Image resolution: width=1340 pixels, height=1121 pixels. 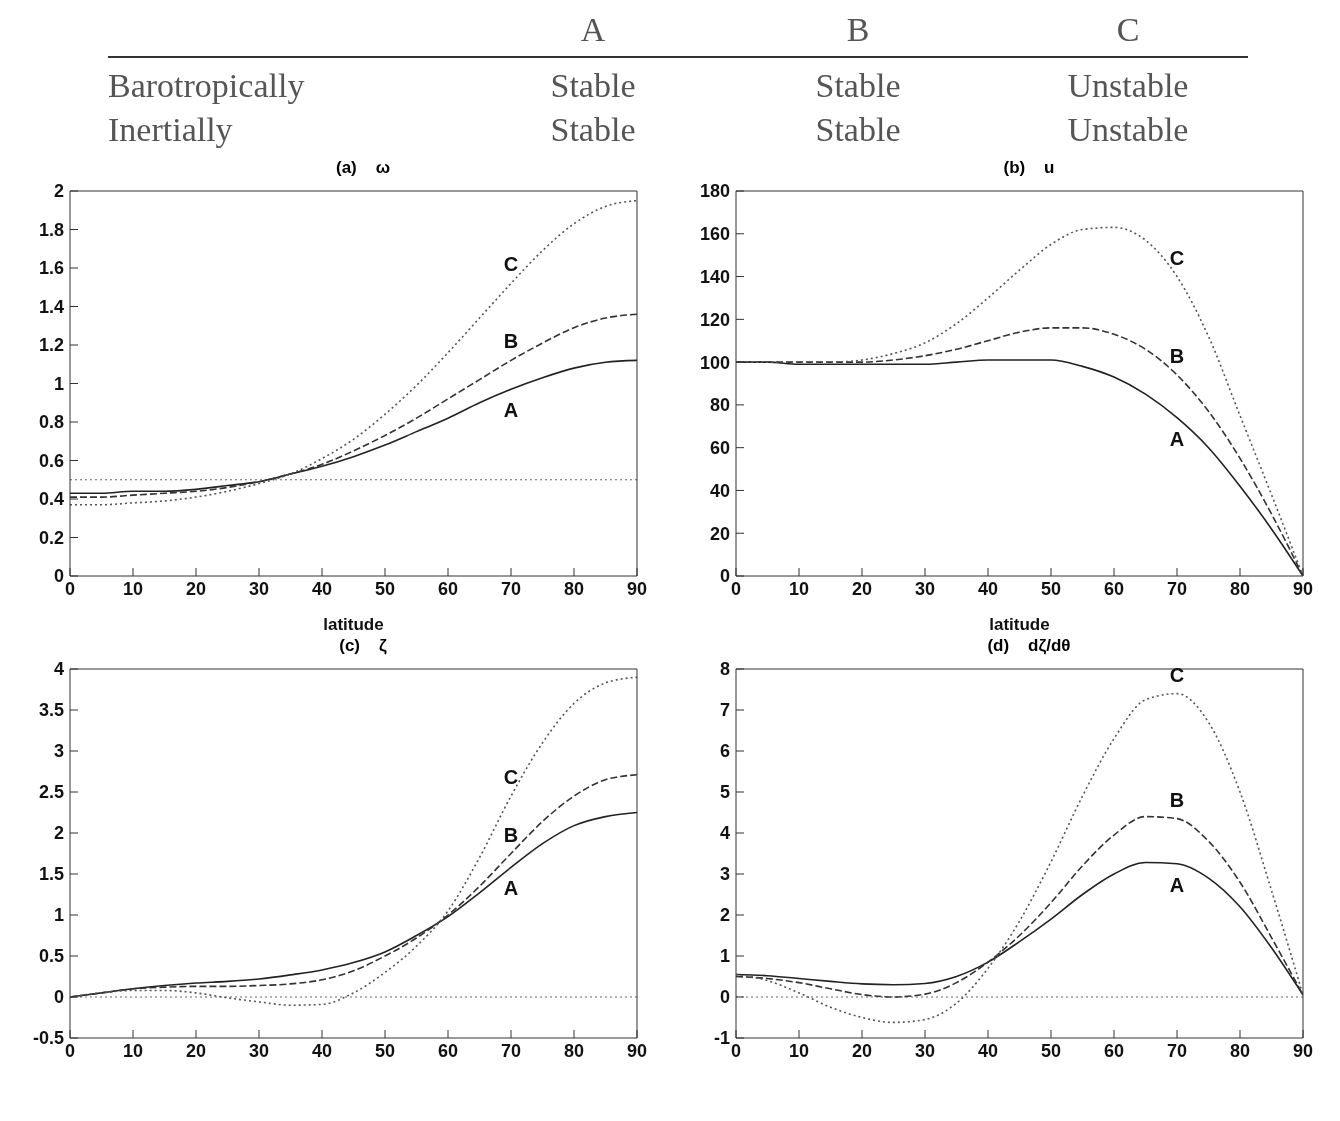 I want to click on text: Barotropically, so click(x=207, y=86).